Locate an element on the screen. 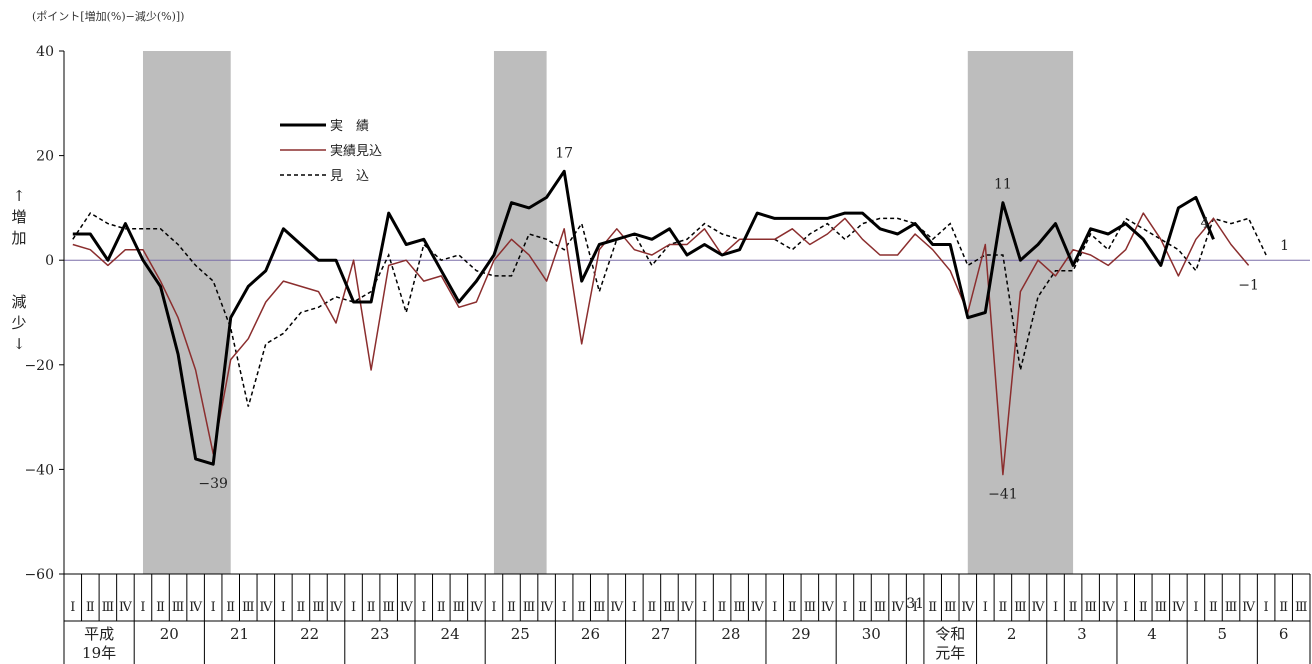 The width and height of the screenshot is (1312, 664). legend-label-forecast: 見 込 is located at coordinates (349, 176).